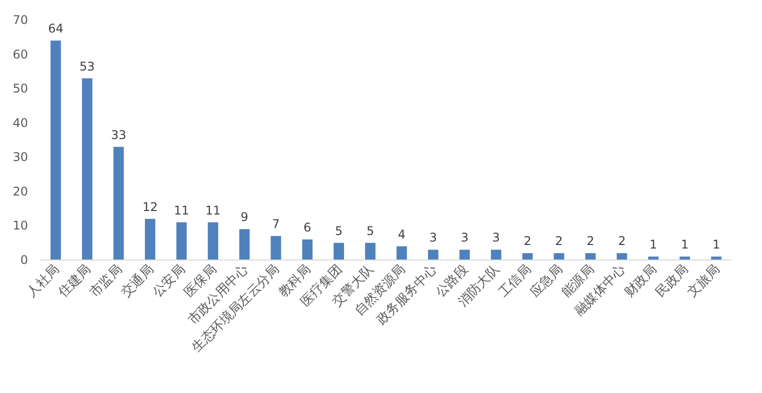 Image resolution: width=762 pixels, height=393 pixels. What do you see at coordinates (118, 135) in the screenshot?
I see `data-label: 33` at bounding box center [118, 135].